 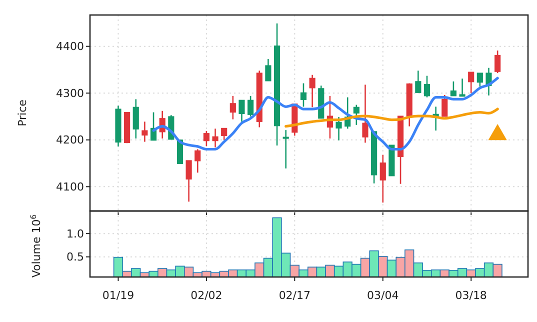 What do you see at coordinates (383, 295) in the screenshot?
I see `x-tick-label: 03/04` at bounding box center [383, 295].